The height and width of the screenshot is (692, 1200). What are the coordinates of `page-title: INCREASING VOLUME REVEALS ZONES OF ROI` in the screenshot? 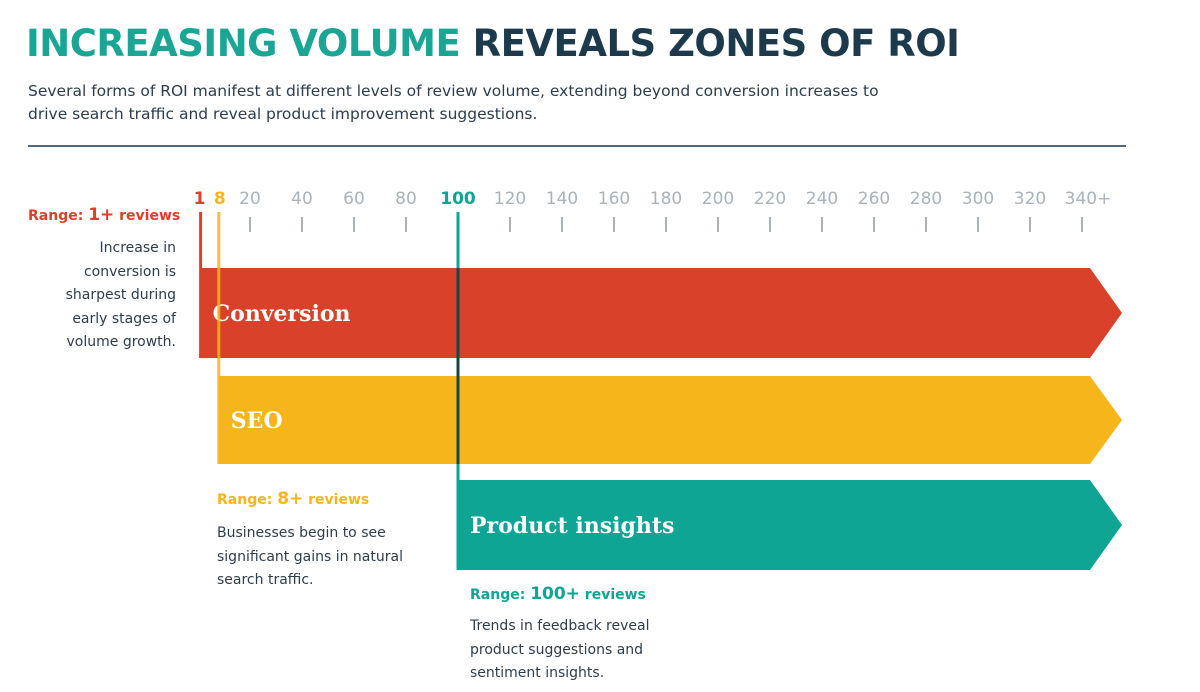 It's located at (493, 43).